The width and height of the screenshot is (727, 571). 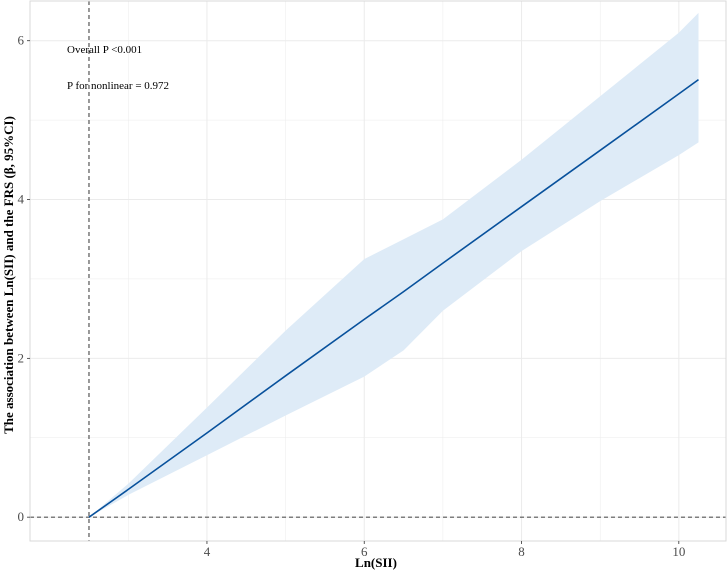 What do you see at coordinates (678, 551) in the screenshot?
I see `x-tick-label: 10` at bounding box center [678, 551].